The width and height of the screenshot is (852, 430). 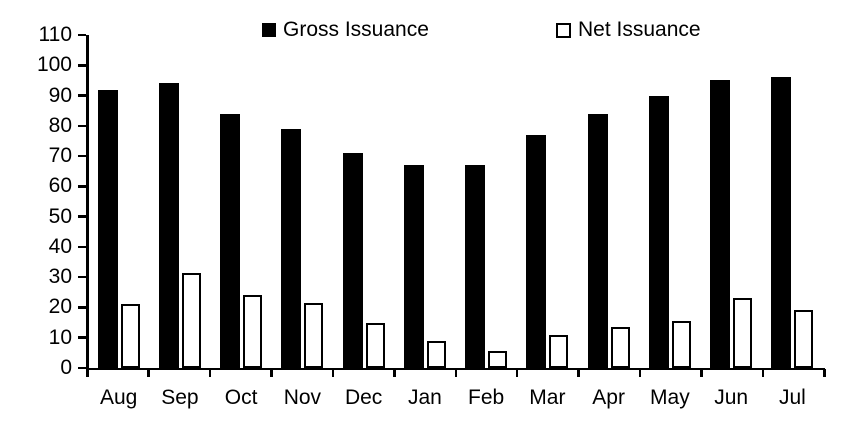 I want to click on category-group-jul, so click(x=792, y=201).